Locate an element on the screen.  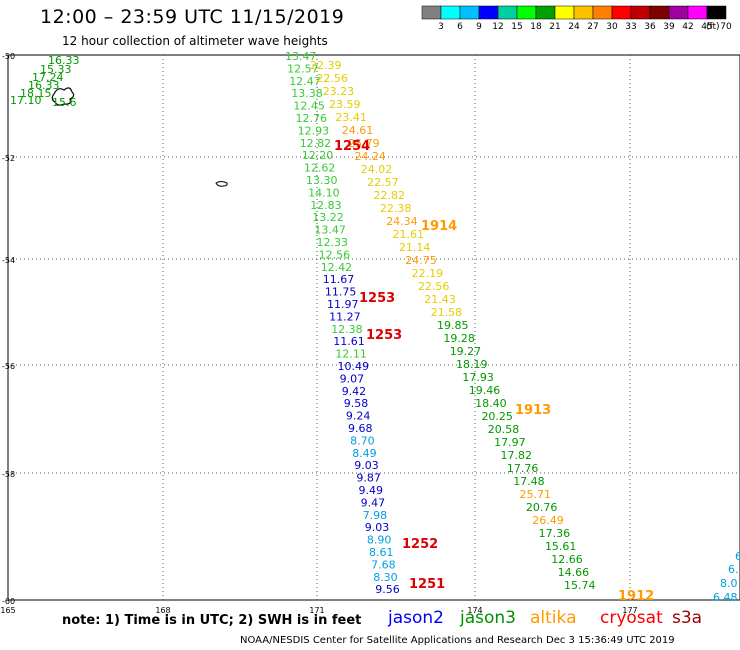
track-a-point: 11.27 is located at coordinates (345, 316).